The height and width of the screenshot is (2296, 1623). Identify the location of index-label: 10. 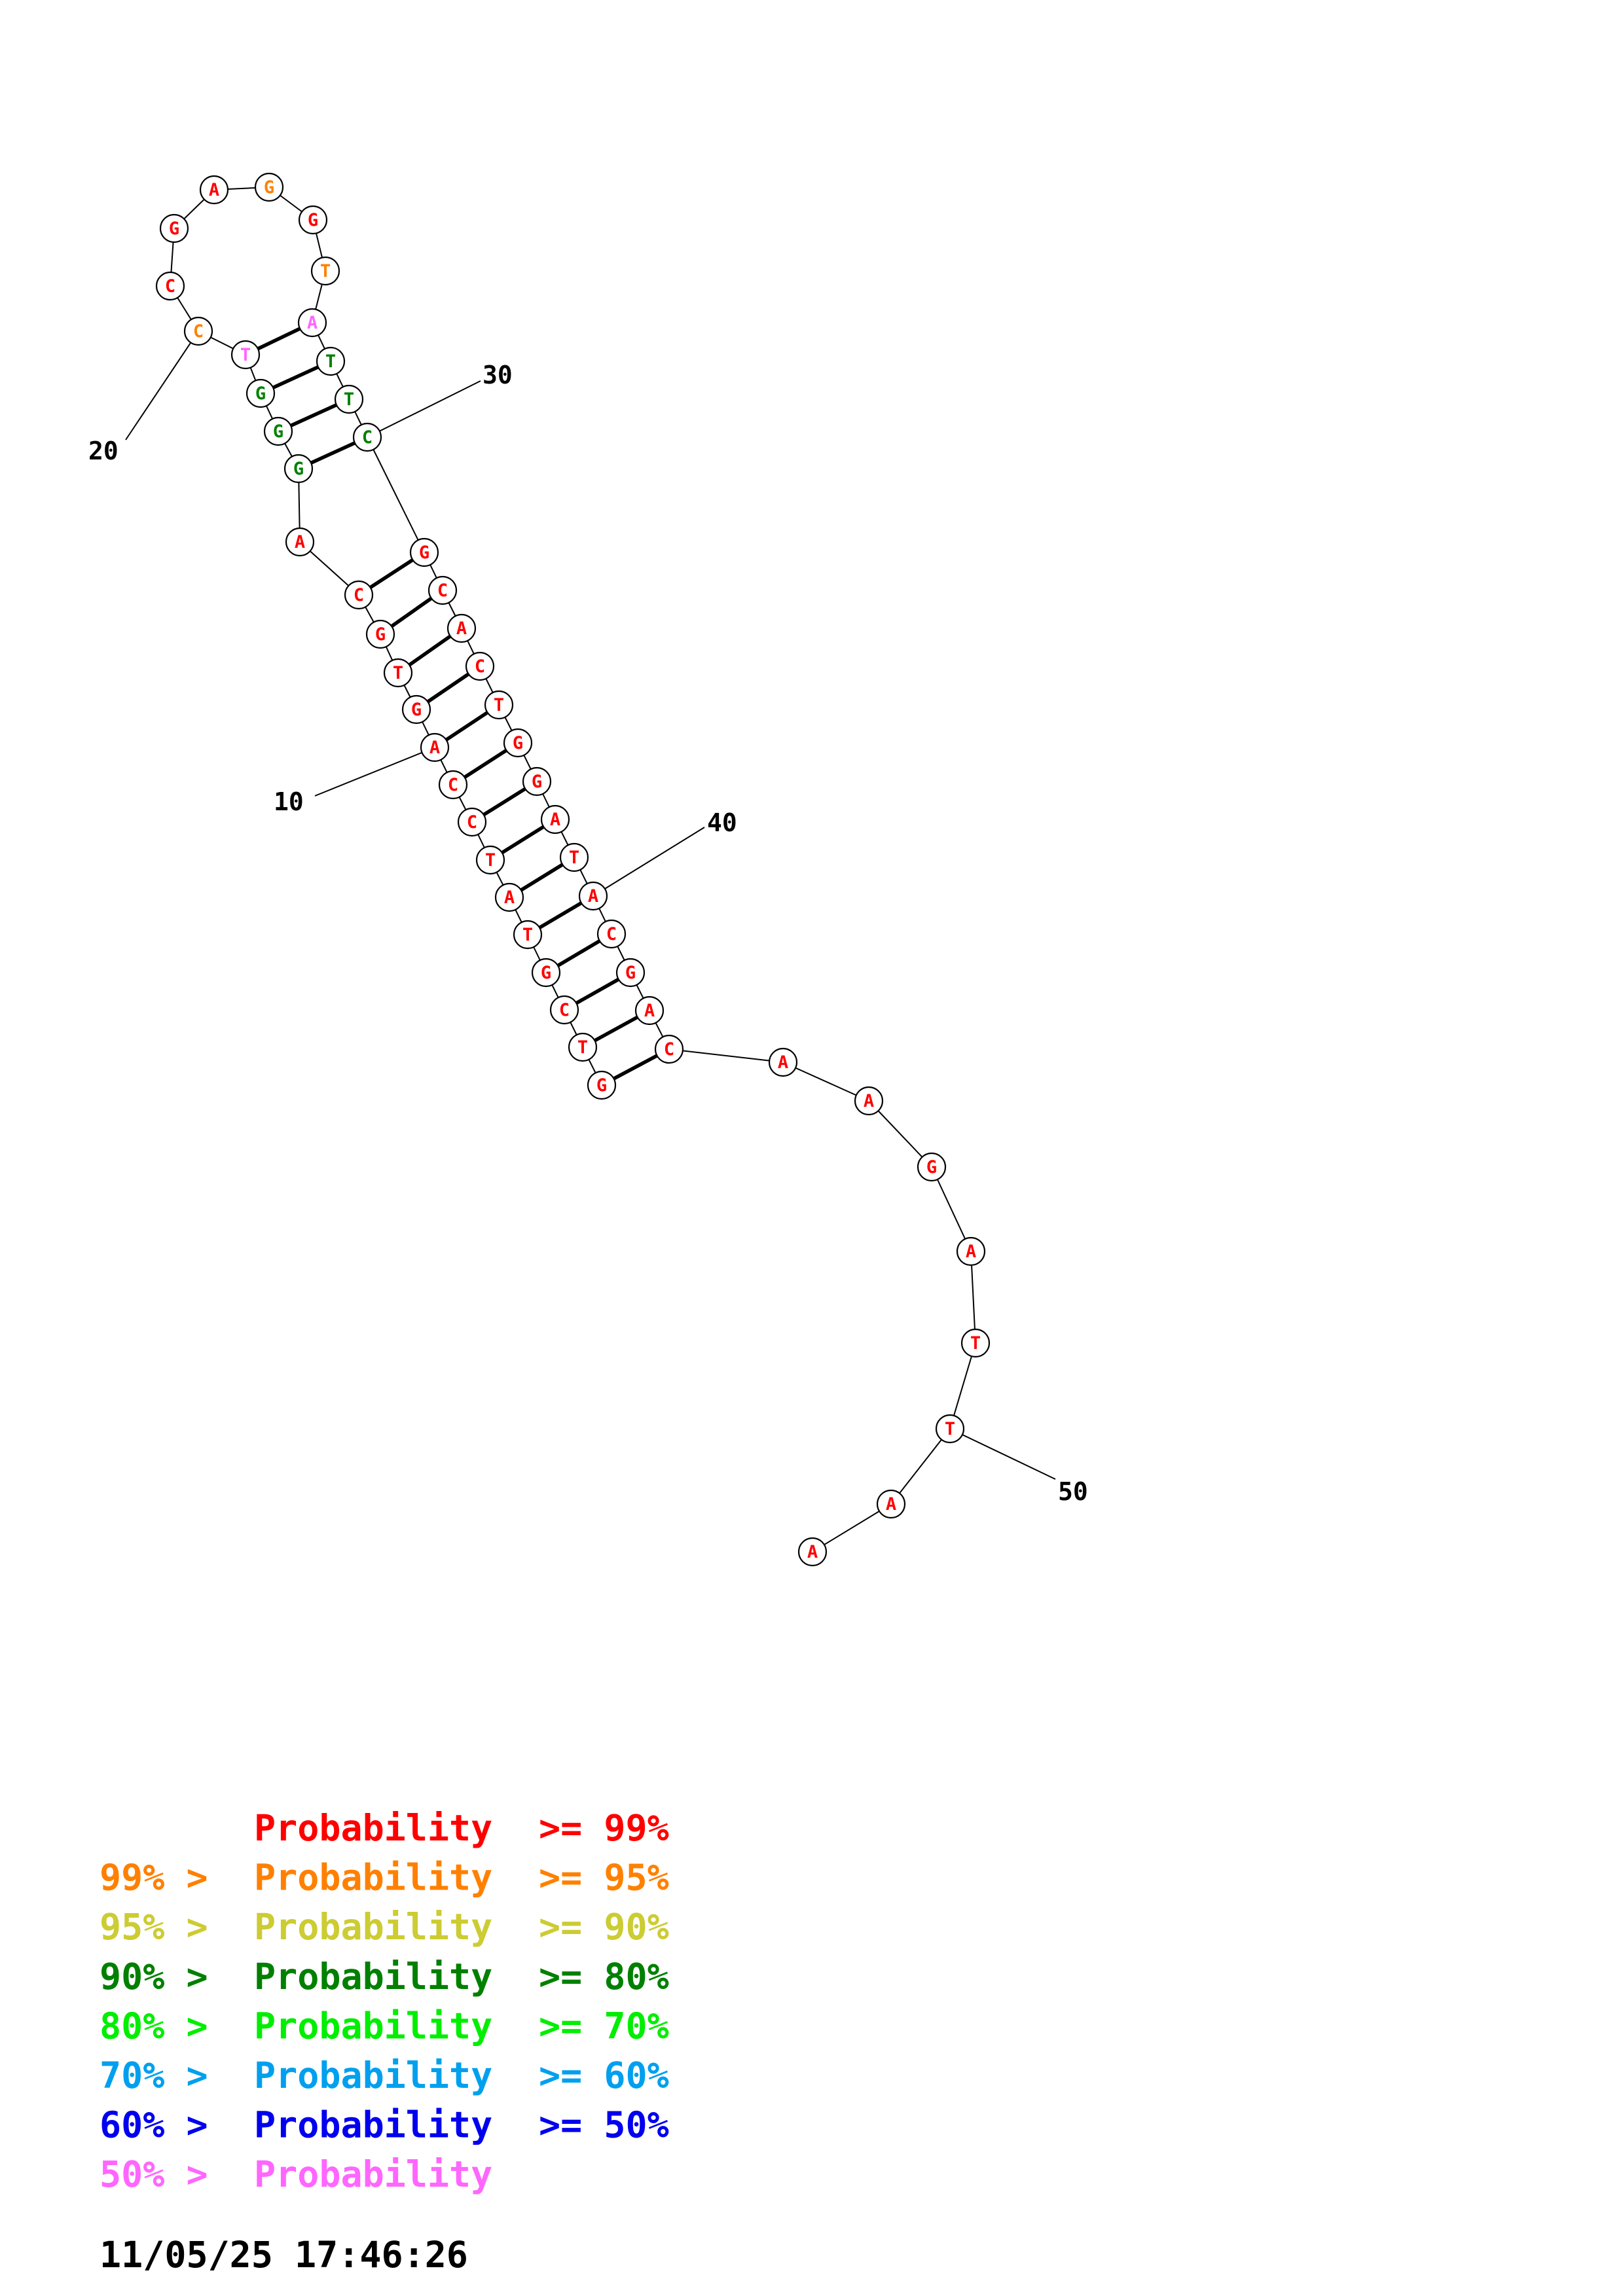
(289, 801).